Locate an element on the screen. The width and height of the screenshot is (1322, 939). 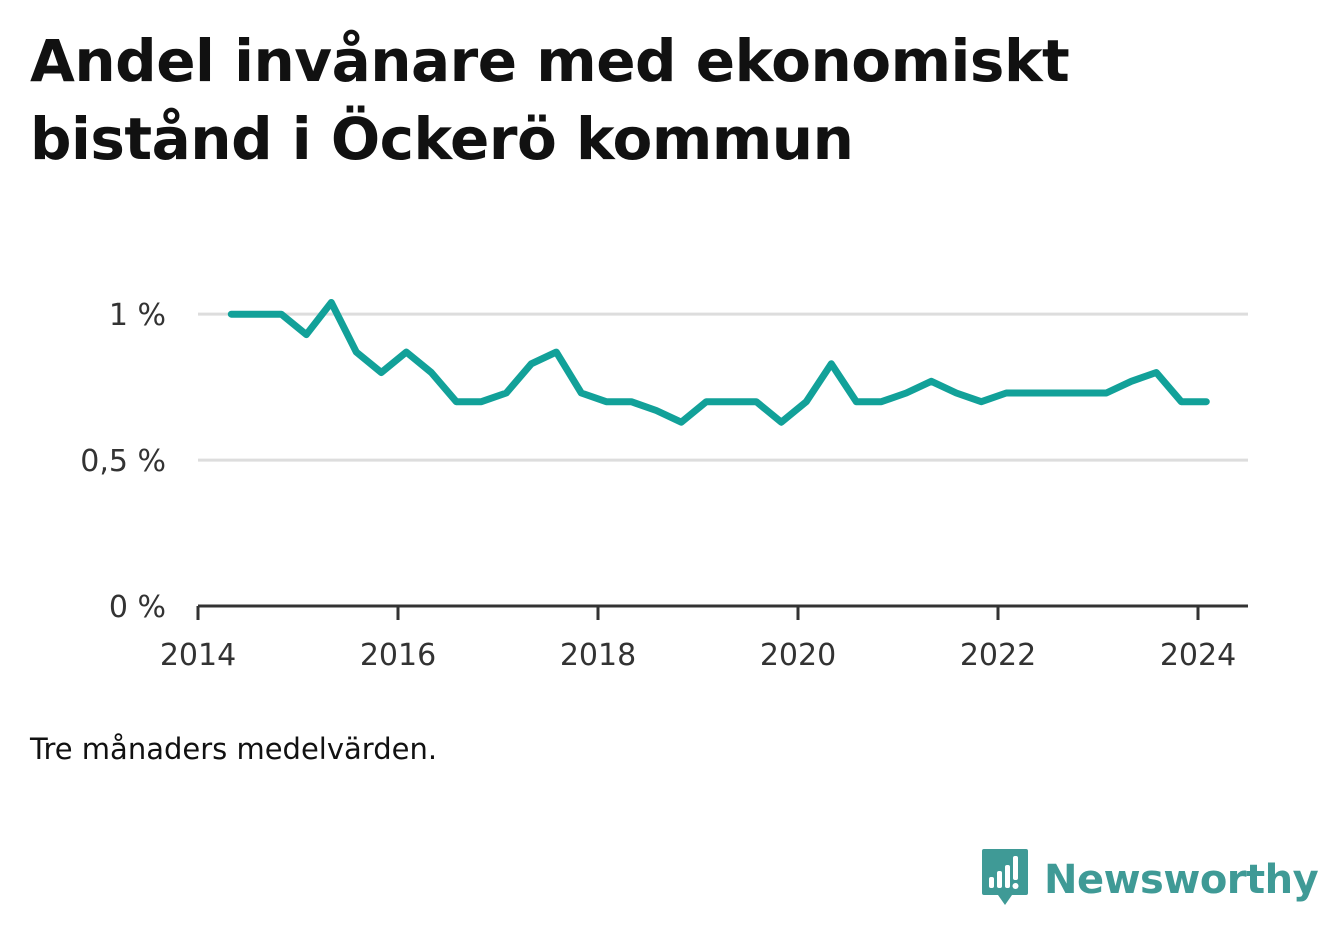
series-line is located at coordinates (718, 362).